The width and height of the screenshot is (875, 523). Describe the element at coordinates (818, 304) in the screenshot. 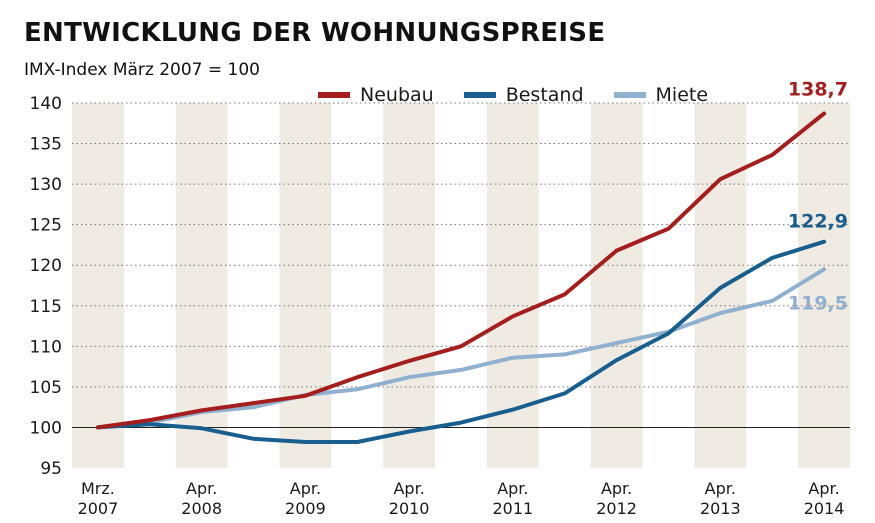

I see `end-label-miete: 119,5` at that location.